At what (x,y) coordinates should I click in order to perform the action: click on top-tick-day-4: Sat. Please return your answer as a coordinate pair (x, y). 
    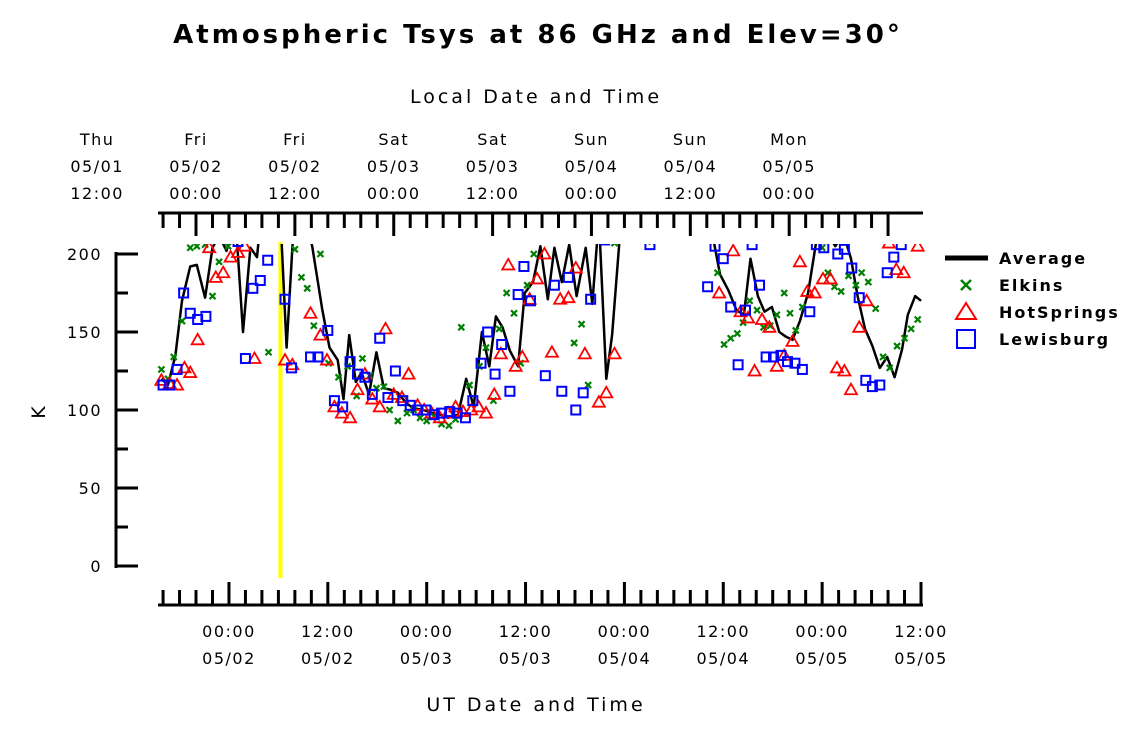
    Looking at the image, I should click on (492, 139).